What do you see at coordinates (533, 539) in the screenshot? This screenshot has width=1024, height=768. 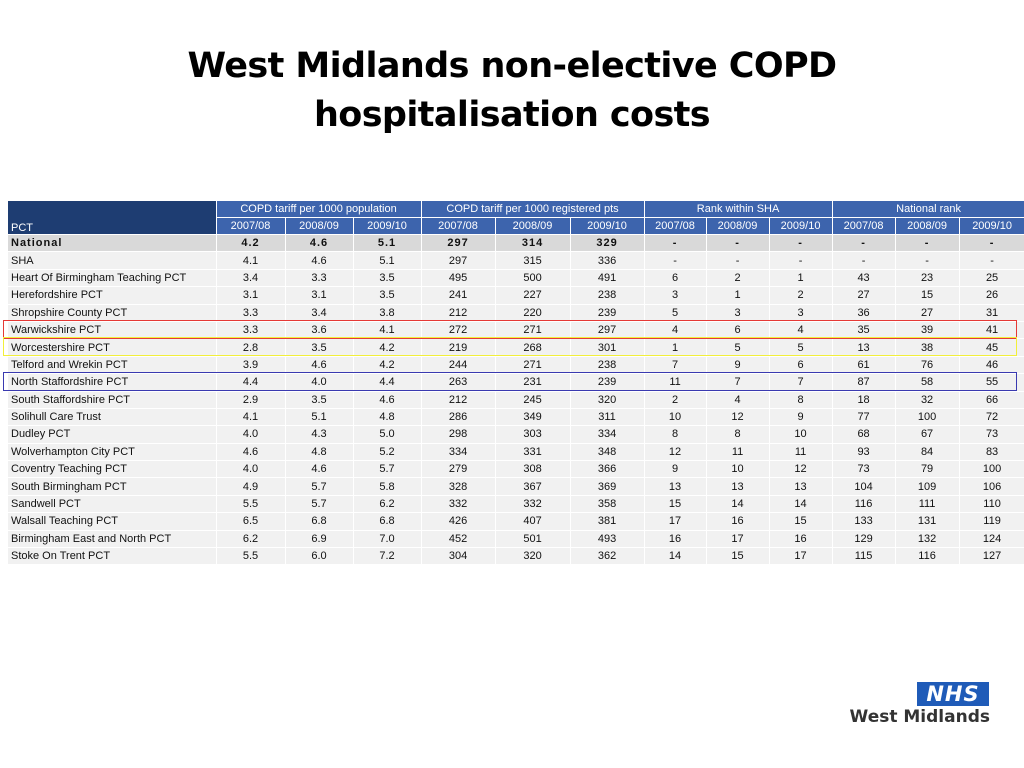 I see `value-cell: 501` at bounding box center [533, 539].